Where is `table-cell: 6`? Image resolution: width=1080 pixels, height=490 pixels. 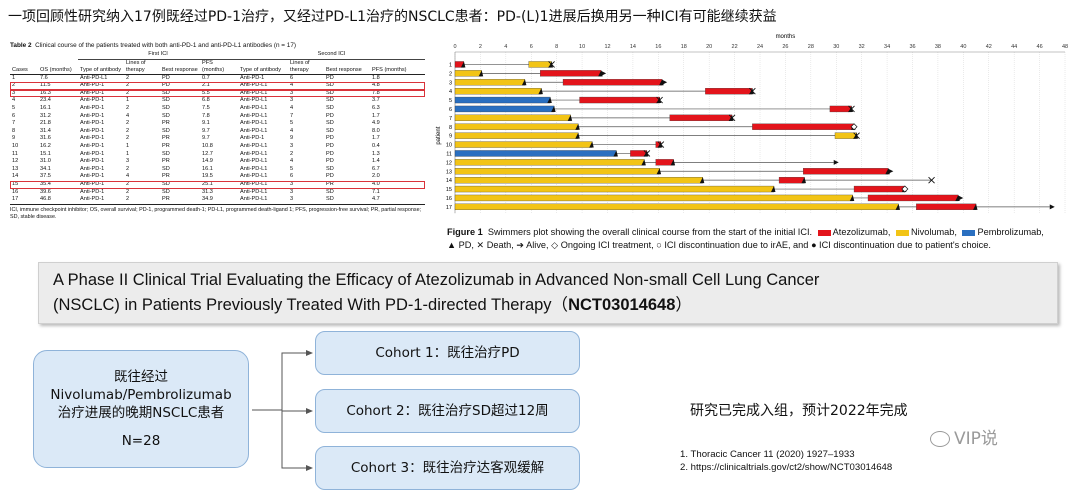
table-cell: 6 is located at coordinates (292, 77).